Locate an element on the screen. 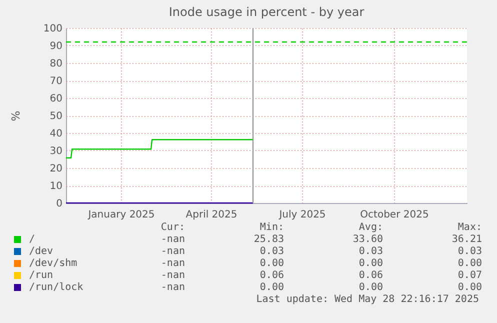 This screenshot has height=323, width=497. y-axis-title: % is located at coordinates (15, 116).